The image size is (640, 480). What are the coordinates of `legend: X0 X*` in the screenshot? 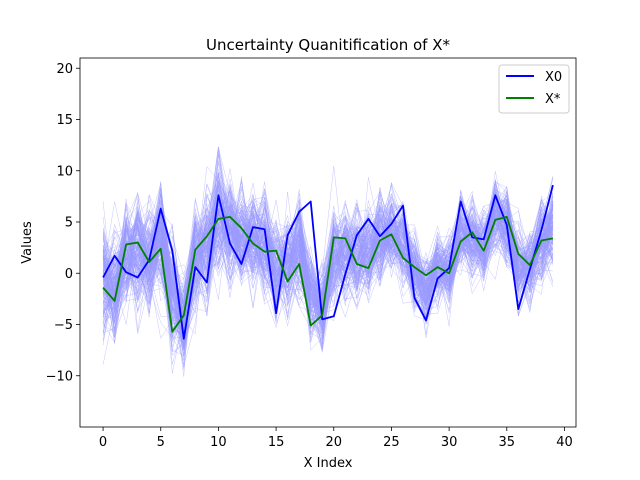 It's located at (534, 89).